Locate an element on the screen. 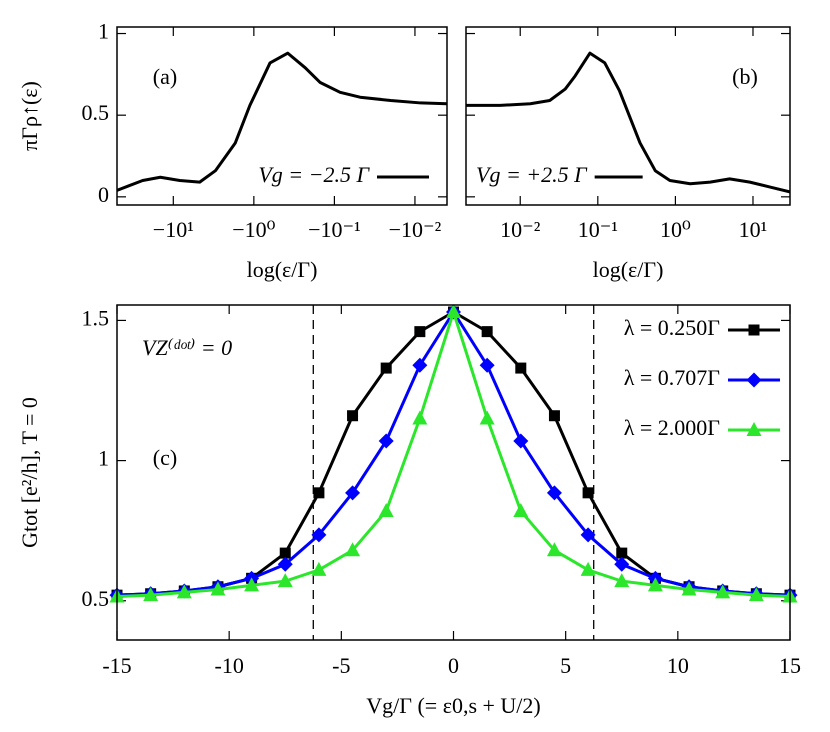 Image resolution: width=830 pixels, height=732 pixels. x-tick-label: 15 is located at coordinates (790, 665).